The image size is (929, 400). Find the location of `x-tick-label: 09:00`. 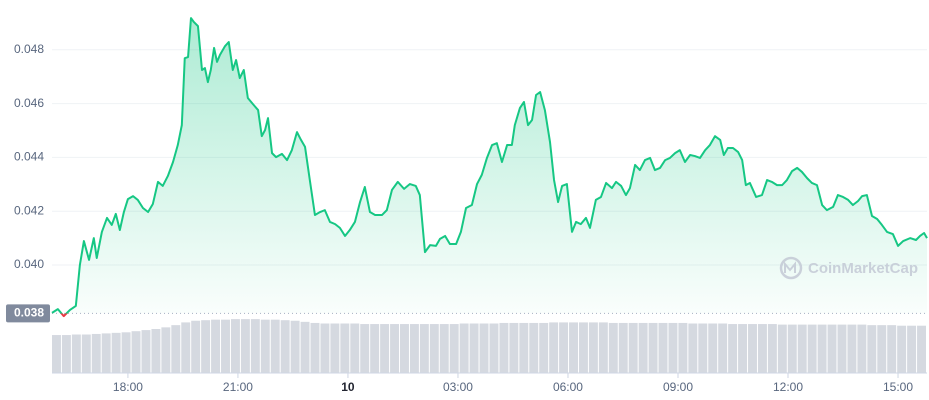

x-tick-label: 09:00 is located at coordinates (678, 387).